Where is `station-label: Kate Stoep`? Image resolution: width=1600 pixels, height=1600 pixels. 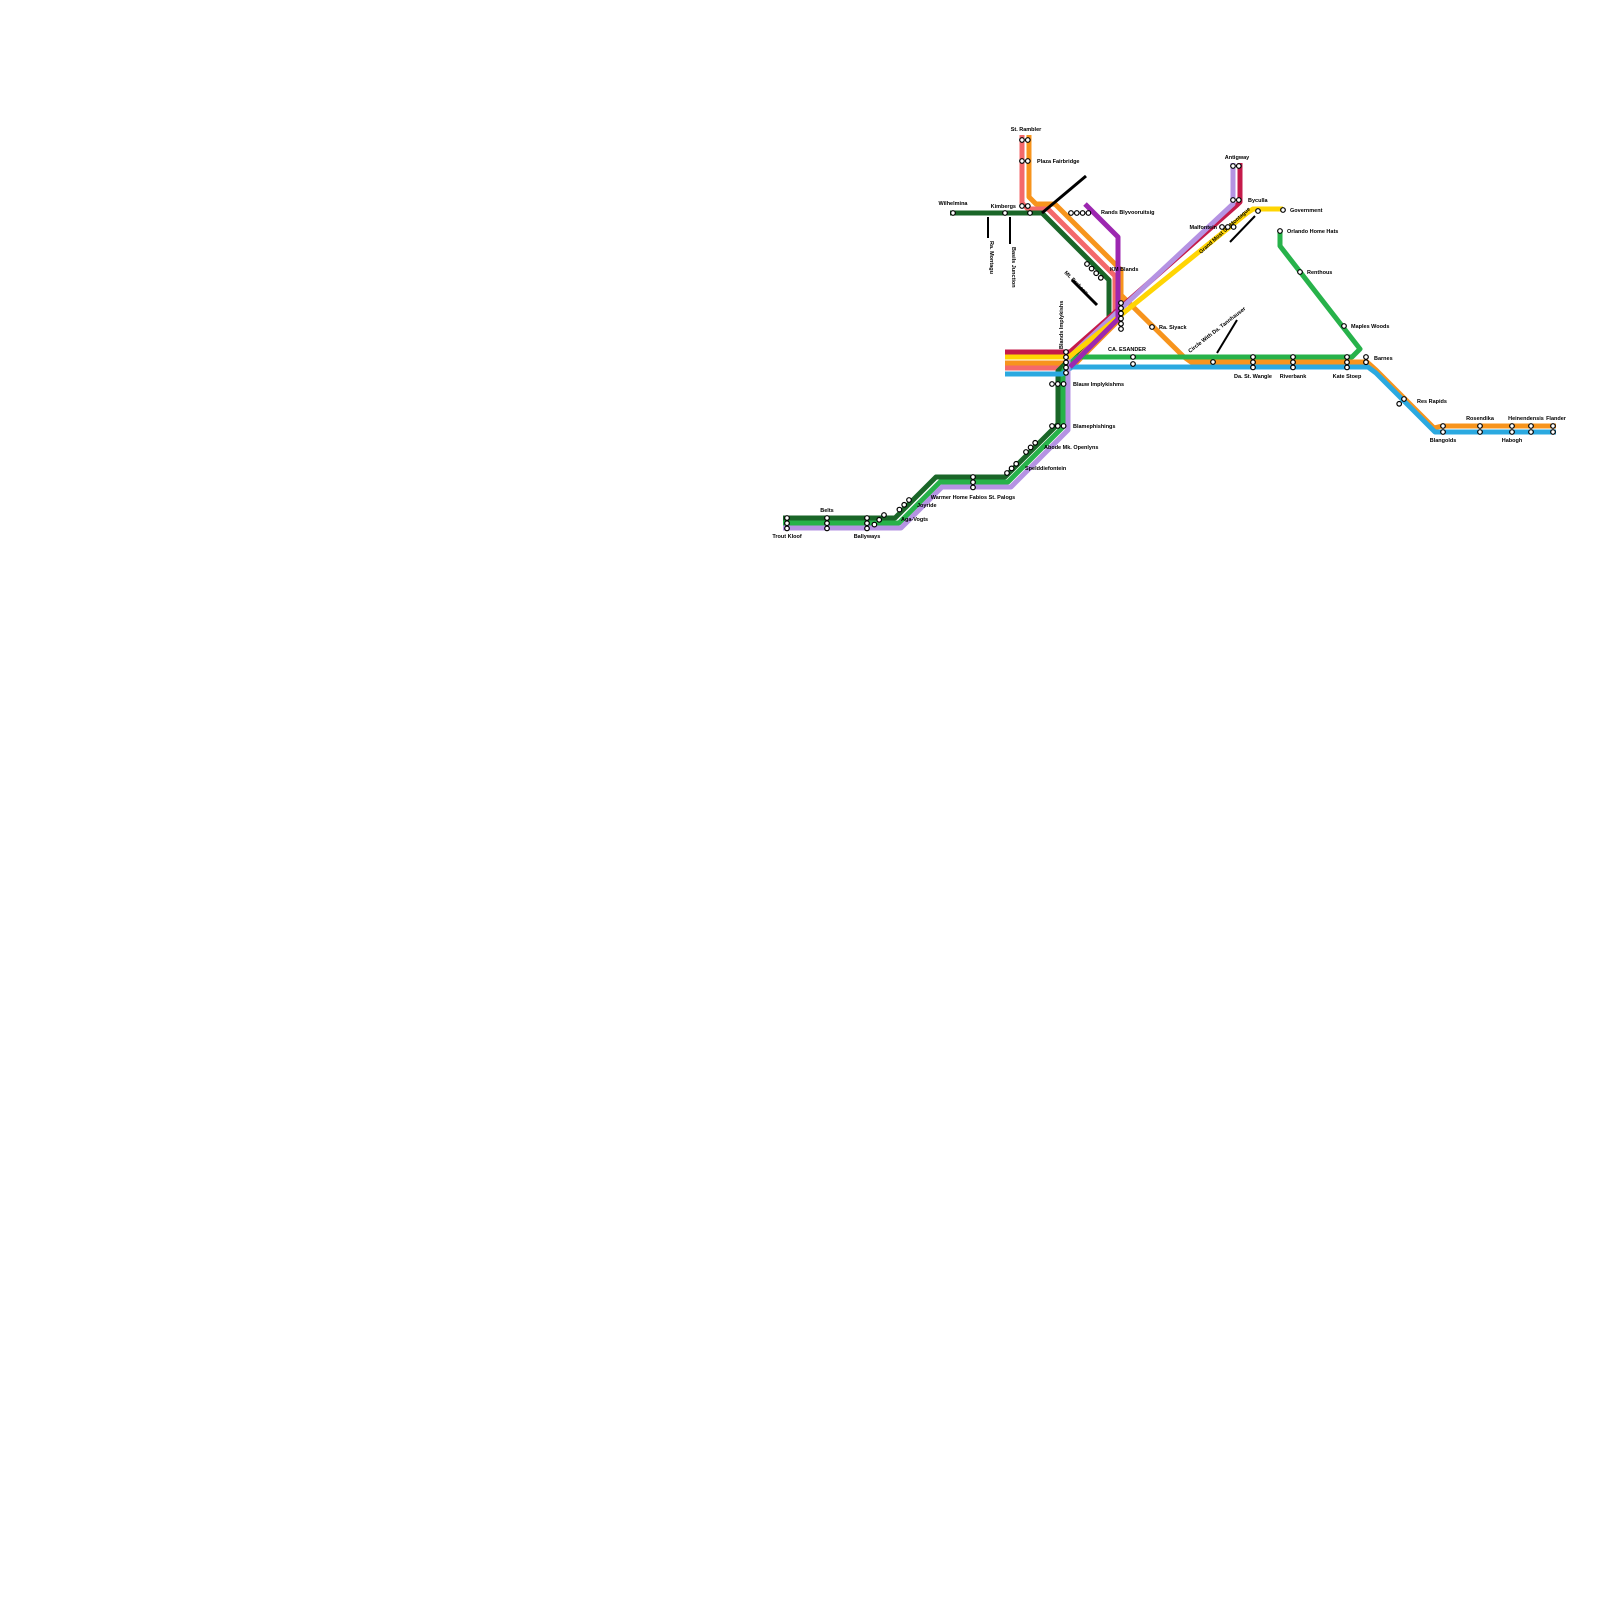 station-label: Kate Stoep is located at coordinates (1347, 377).